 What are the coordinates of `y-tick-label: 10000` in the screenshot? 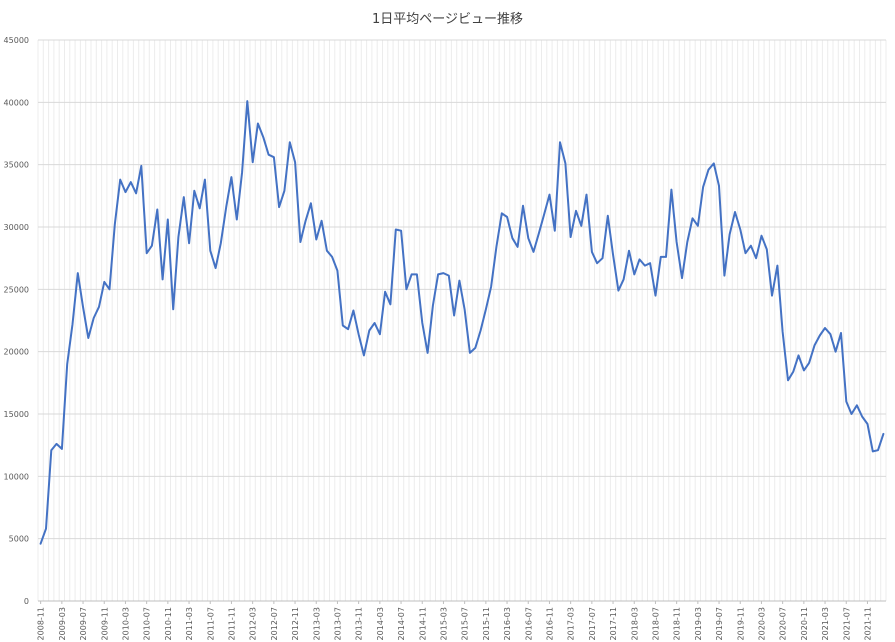 It's located at (16, 476).